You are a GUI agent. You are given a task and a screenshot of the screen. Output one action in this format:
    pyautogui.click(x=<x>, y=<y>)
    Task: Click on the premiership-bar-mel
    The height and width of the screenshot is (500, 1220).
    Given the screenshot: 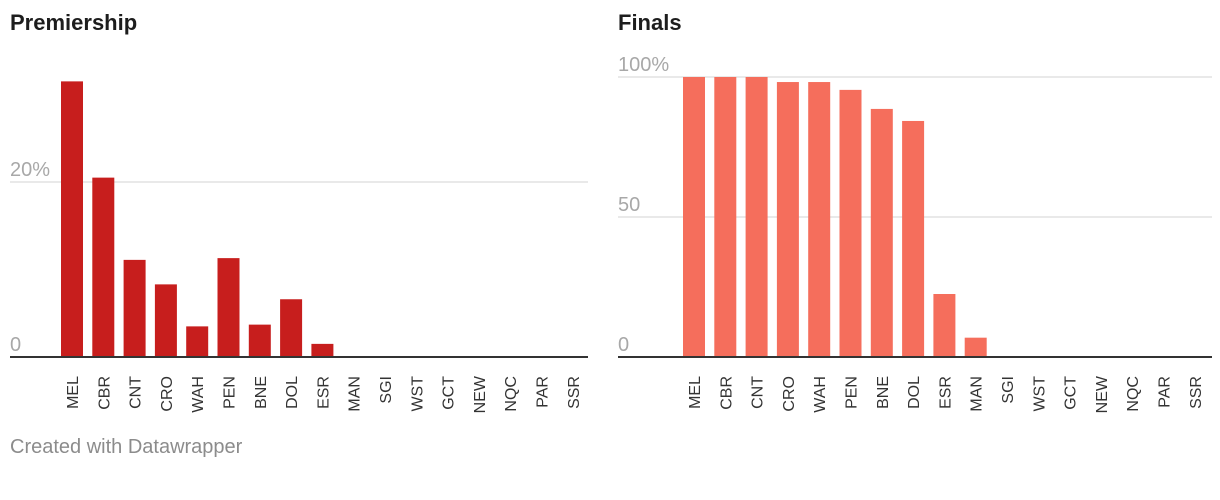 What is the action you would take?
    pyautogui.click(x=72, y=219)
    